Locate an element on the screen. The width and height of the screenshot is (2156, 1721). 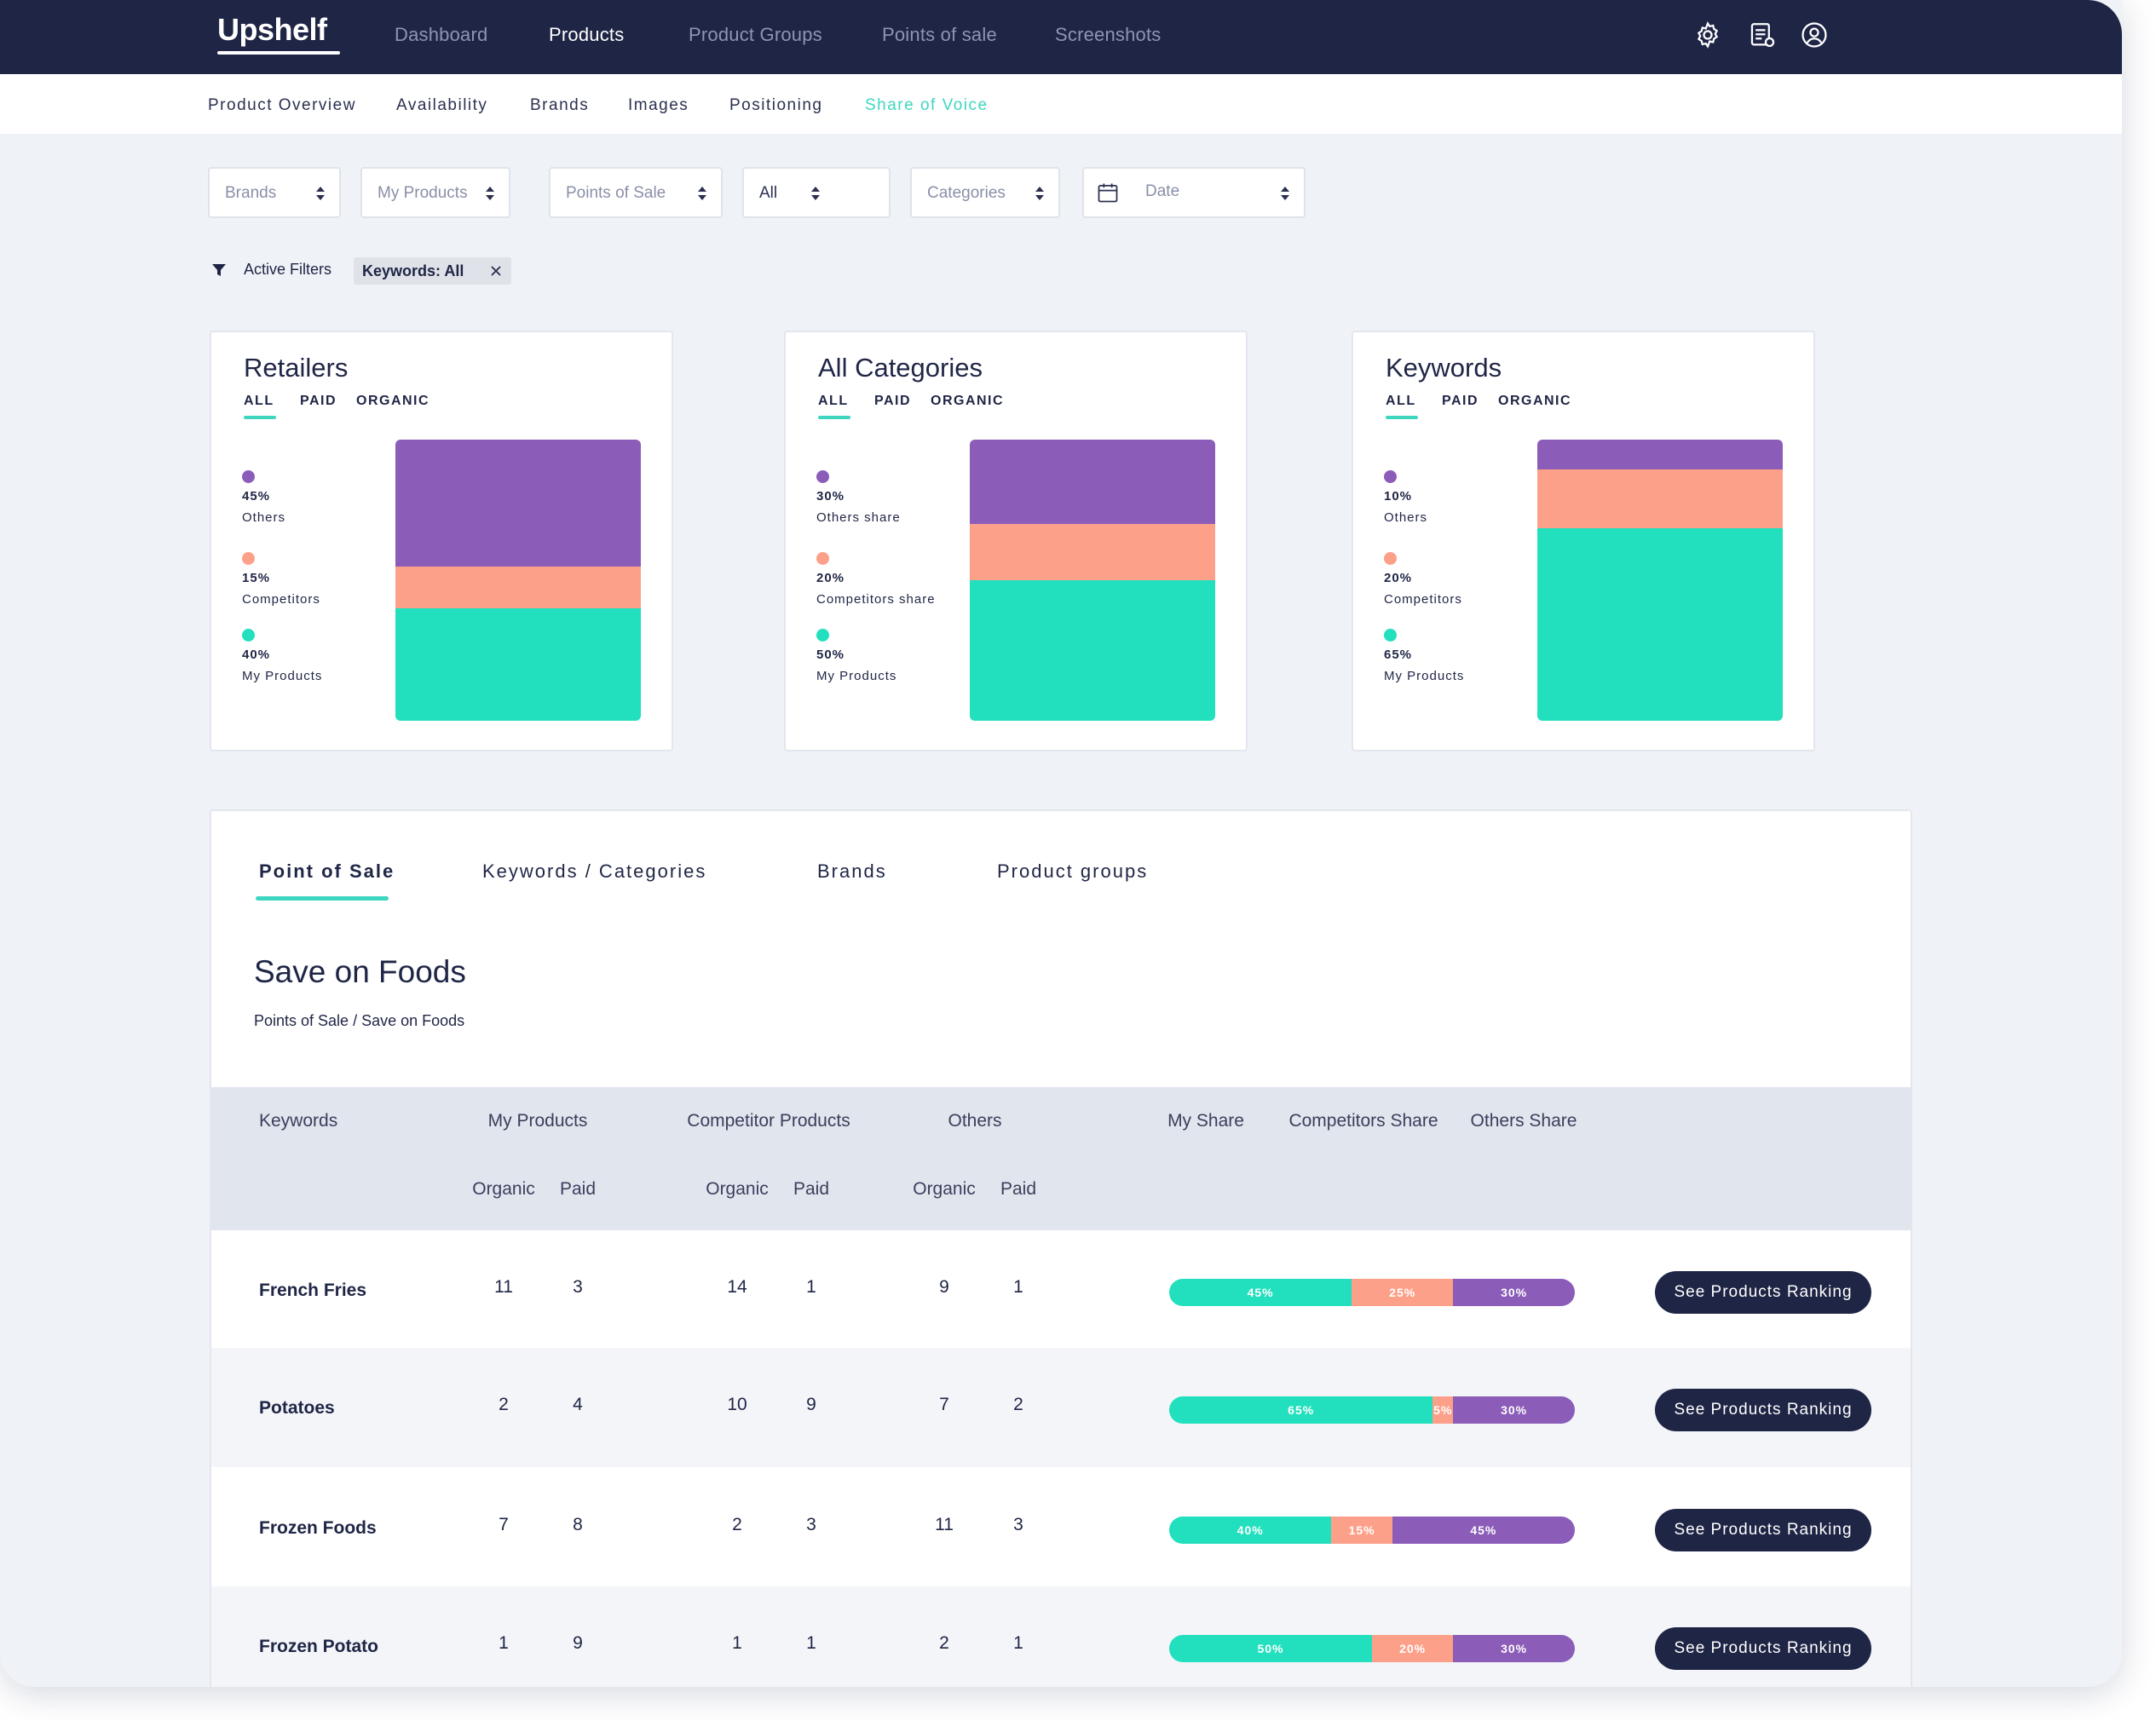
count-cell: 9 is located at coordinates (944, 1287).